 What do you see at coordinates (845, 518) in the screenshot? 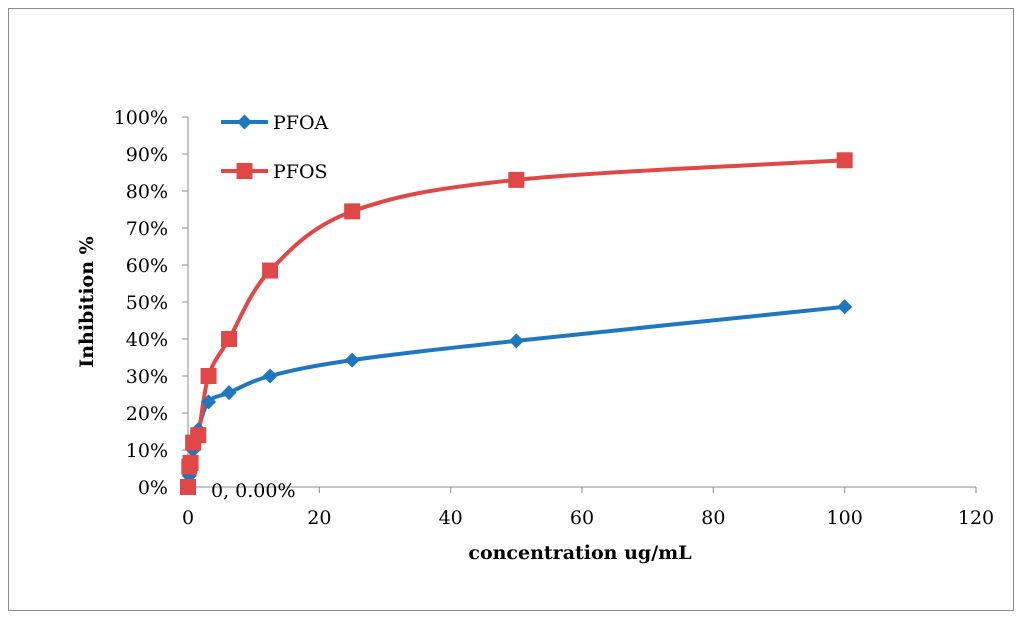
I see `x-tick-label: 100` at bounding box center [845, 518].